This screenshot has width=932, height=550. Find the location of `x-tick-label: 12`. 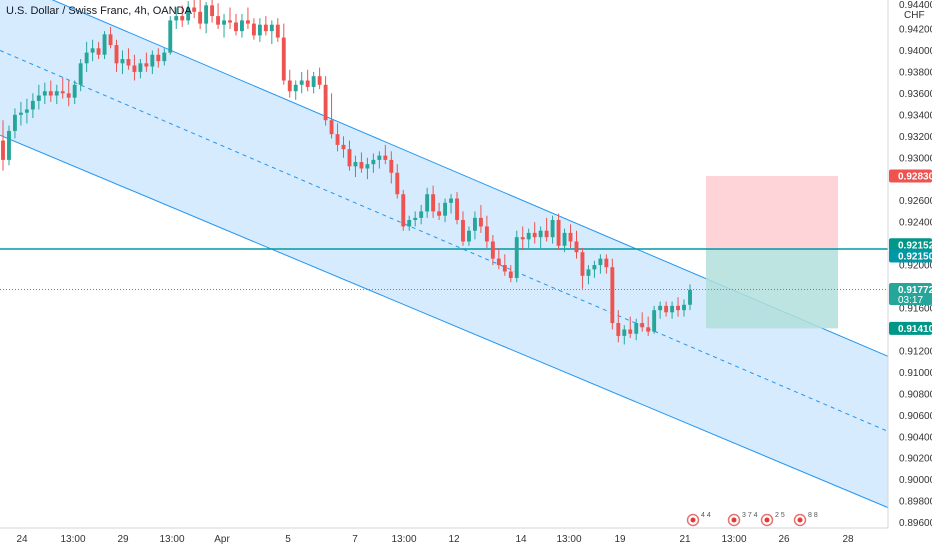

x-tick-label: 12 is located at coordinates (454, 539).